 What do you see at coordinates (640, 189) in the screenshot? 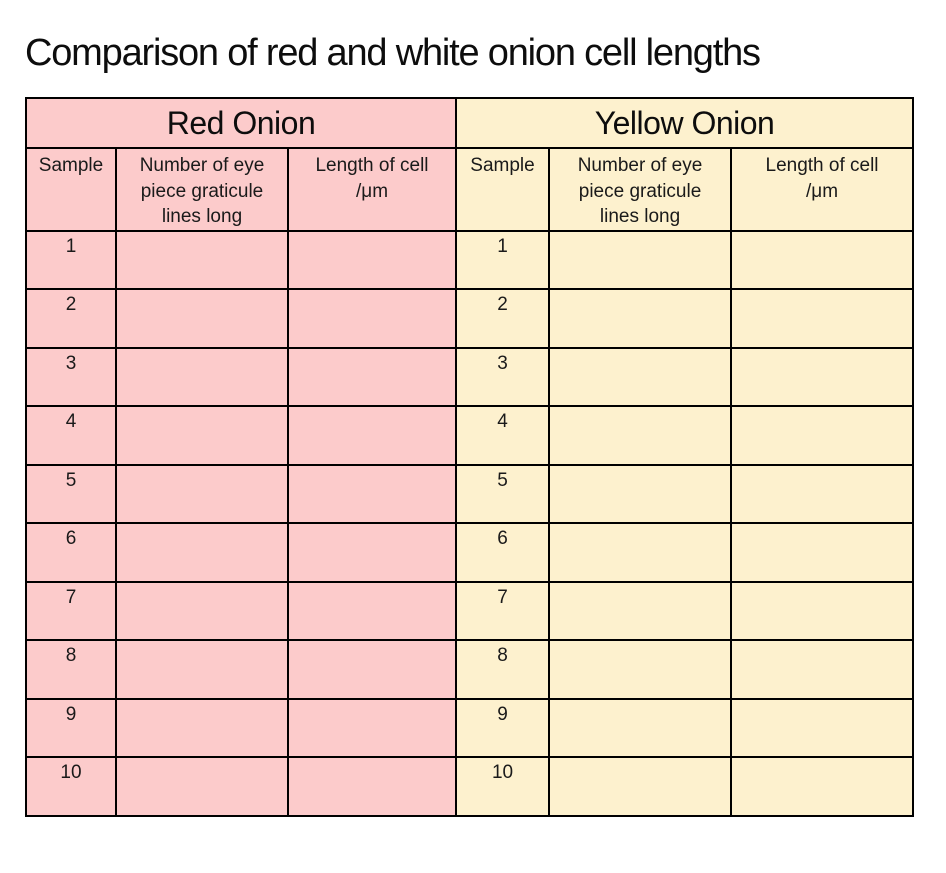
I see `yellow-graticule-column-header: Number of eye piece graticule lines long` at bounding box center [640, 189].